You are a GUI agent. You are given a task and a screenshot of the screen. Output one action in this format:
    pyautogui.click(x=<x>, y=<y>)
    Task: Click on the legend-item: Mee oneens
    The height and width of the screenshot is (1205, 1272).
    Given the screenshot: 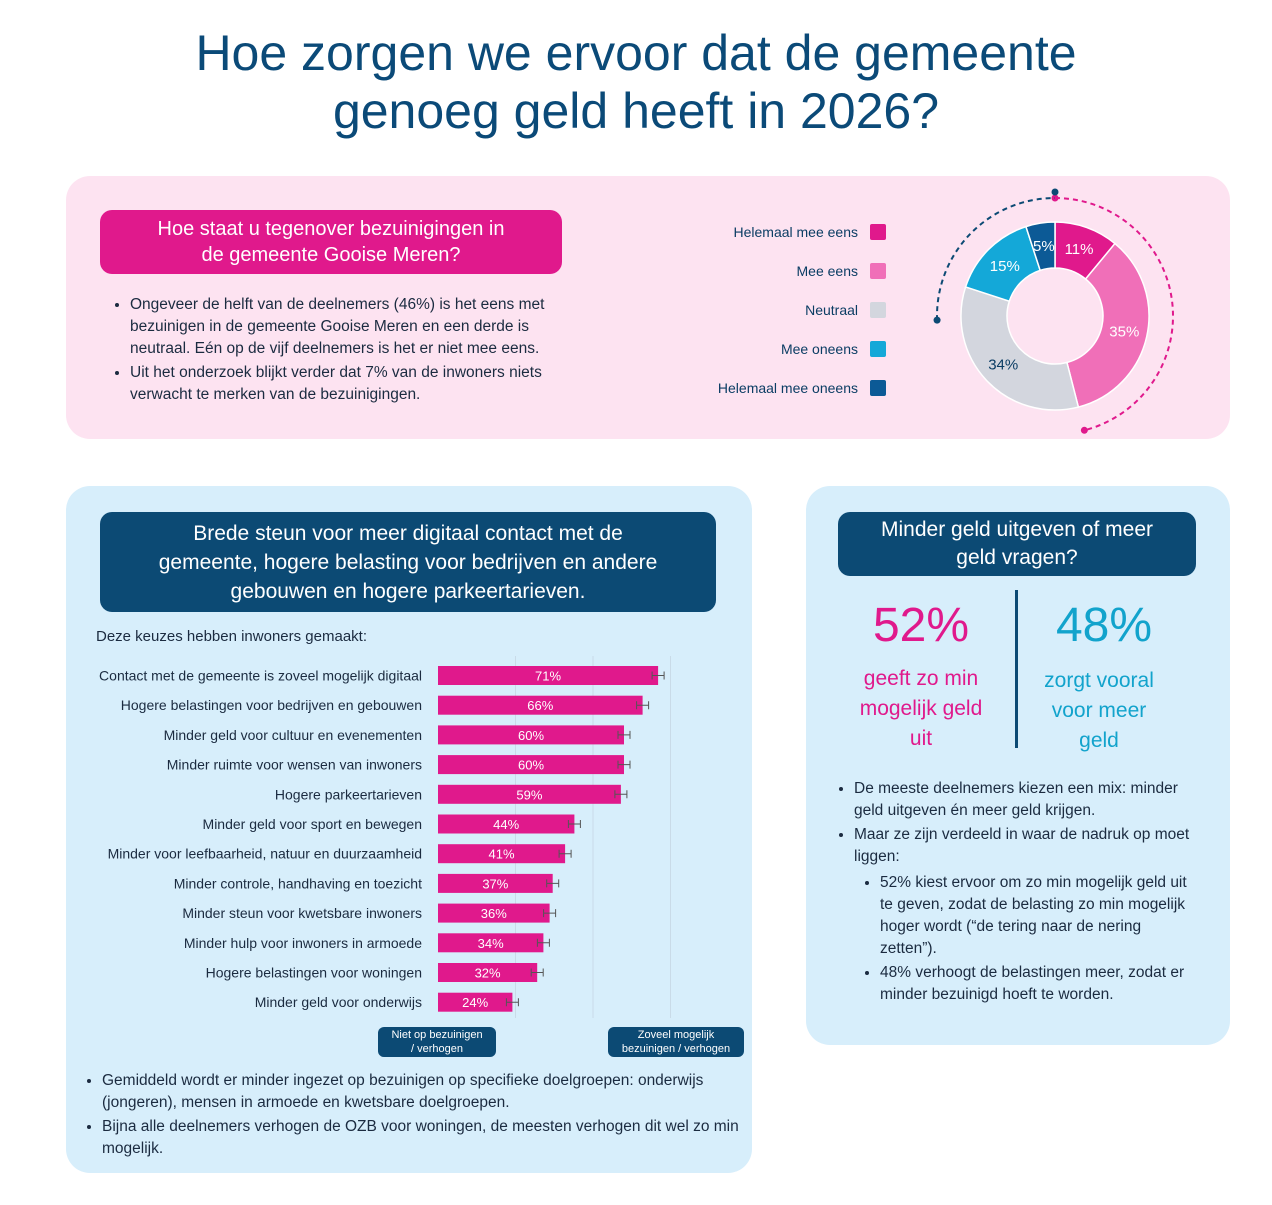 What is the action you would take?
    pyautogui.click(x=833, y=349)
    